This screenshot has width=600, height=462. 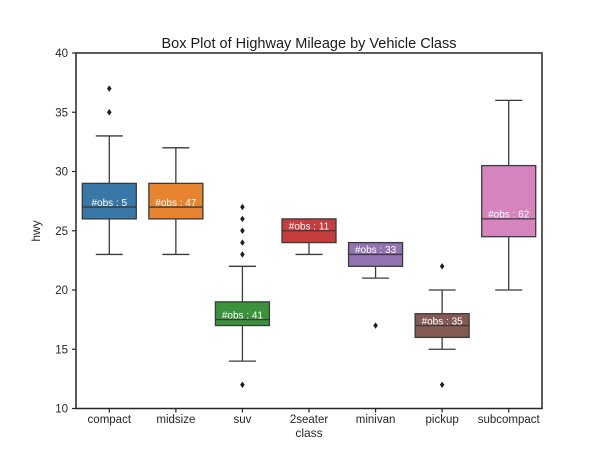 What do you see at coordinates (509, 201) in the screenshot?
I see `box-subcompact` at bounding box center [509, 201].